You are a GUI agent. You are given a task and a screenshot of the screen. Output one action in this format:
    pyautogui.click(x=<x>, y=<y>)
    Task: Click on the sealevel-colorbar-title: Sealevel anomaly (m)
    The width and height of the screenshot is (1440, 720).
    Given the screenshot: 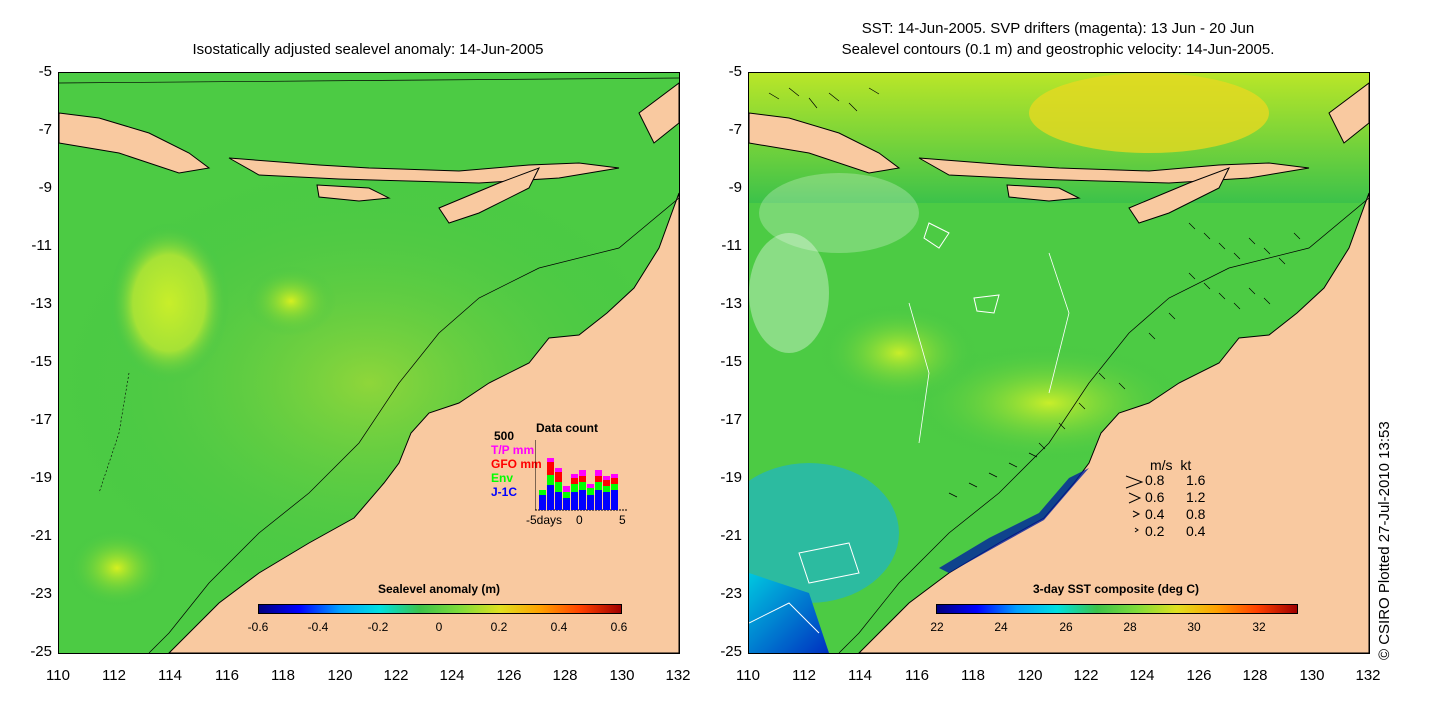 What is the action you would take?
    pyautogui.click(x=439, y=589)
    